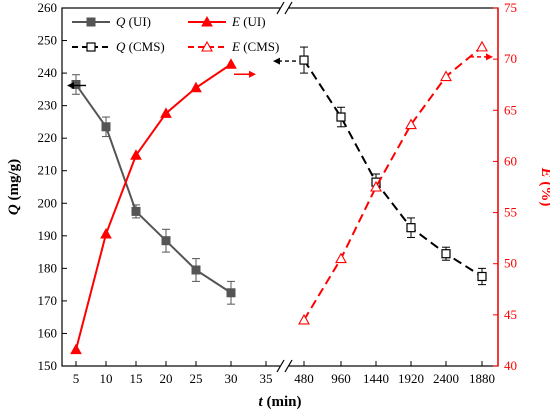 The image size is (550, 414). Describe the element at coordinates (48, 332) in the screenshot. I see `left-tick-label: 160` at that location.